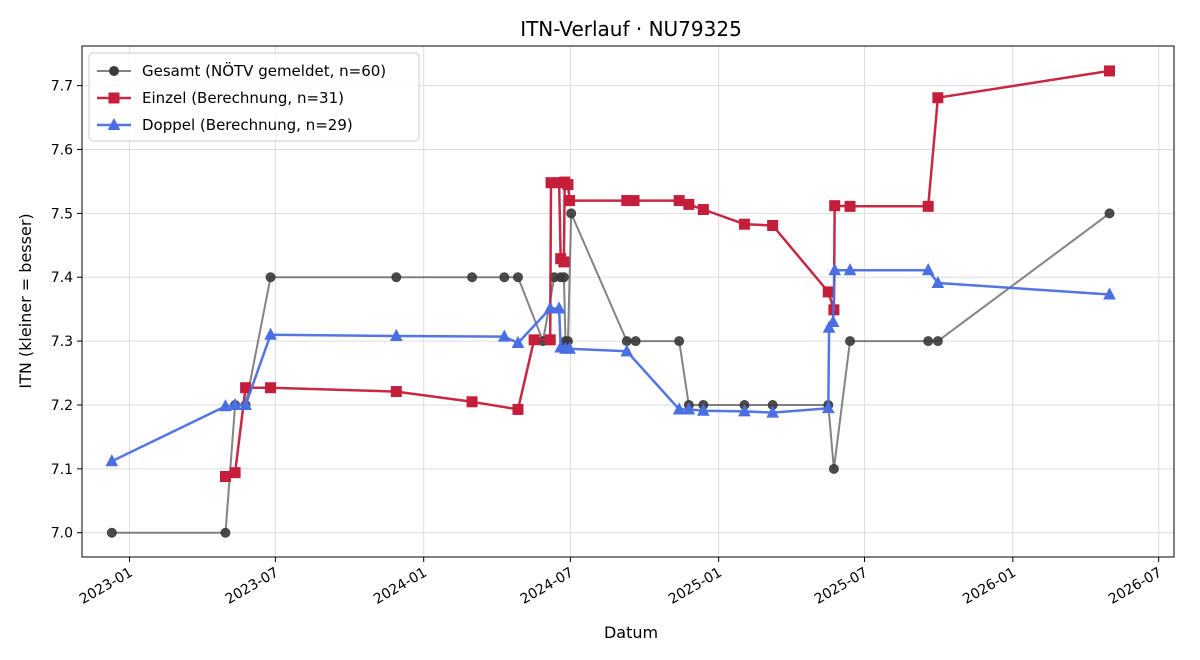 The height and width of the screenshot is (660, 1200). Describe the element at coordinates (252, 586) in the screenshot. I see `x-tick-label: 2023-07` at that location.